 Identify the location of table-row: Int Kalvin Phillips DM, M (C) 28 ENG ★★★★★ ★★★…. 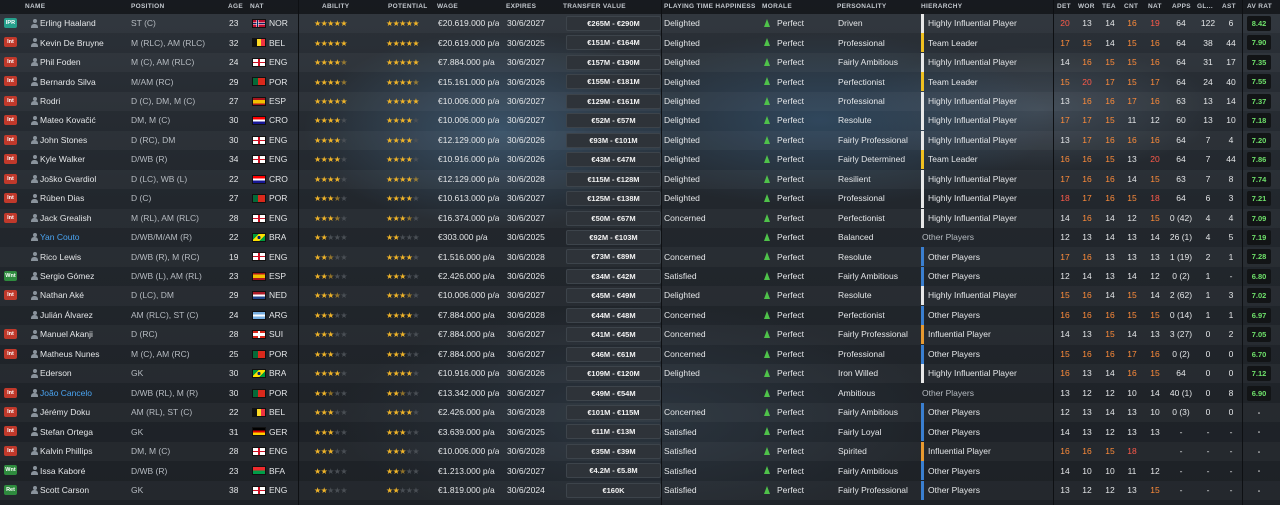
(640, 451).